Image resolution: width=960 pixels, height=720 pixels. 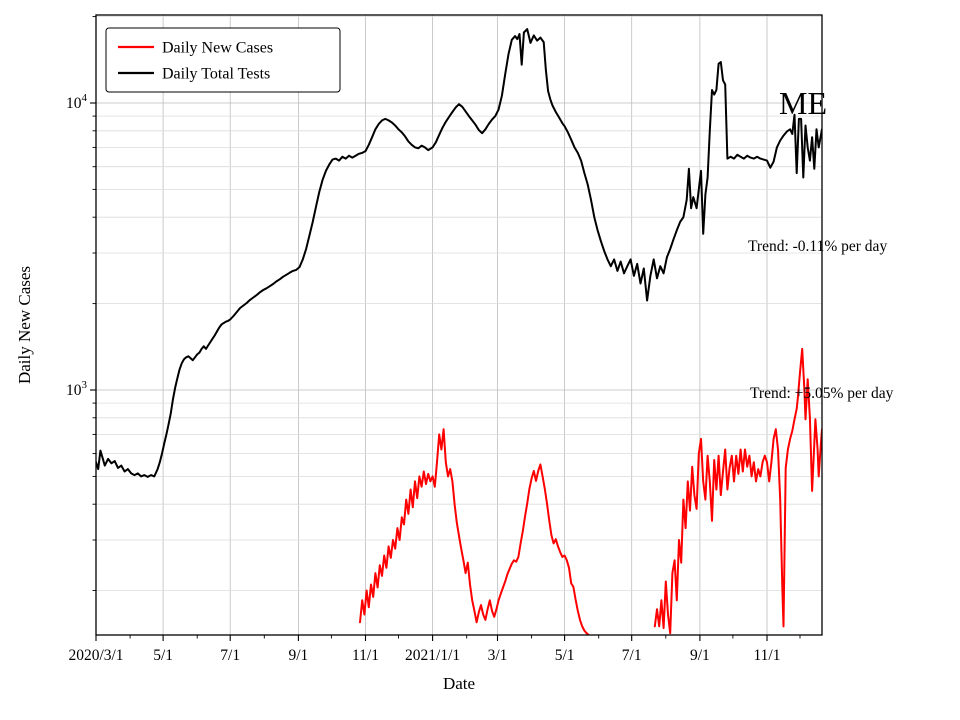 I want to click on x-tick-label: 3/1, so click(x=498, y=655).